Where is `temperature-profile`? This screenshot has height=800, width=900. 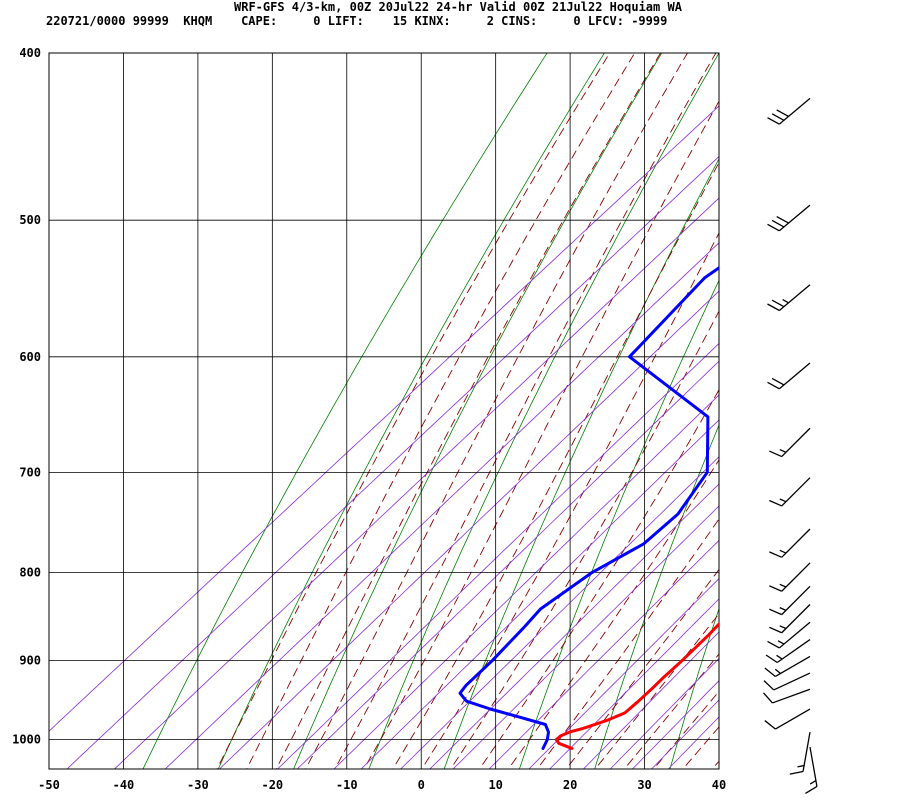
temperature-profile is located at coordinates (636, 685).